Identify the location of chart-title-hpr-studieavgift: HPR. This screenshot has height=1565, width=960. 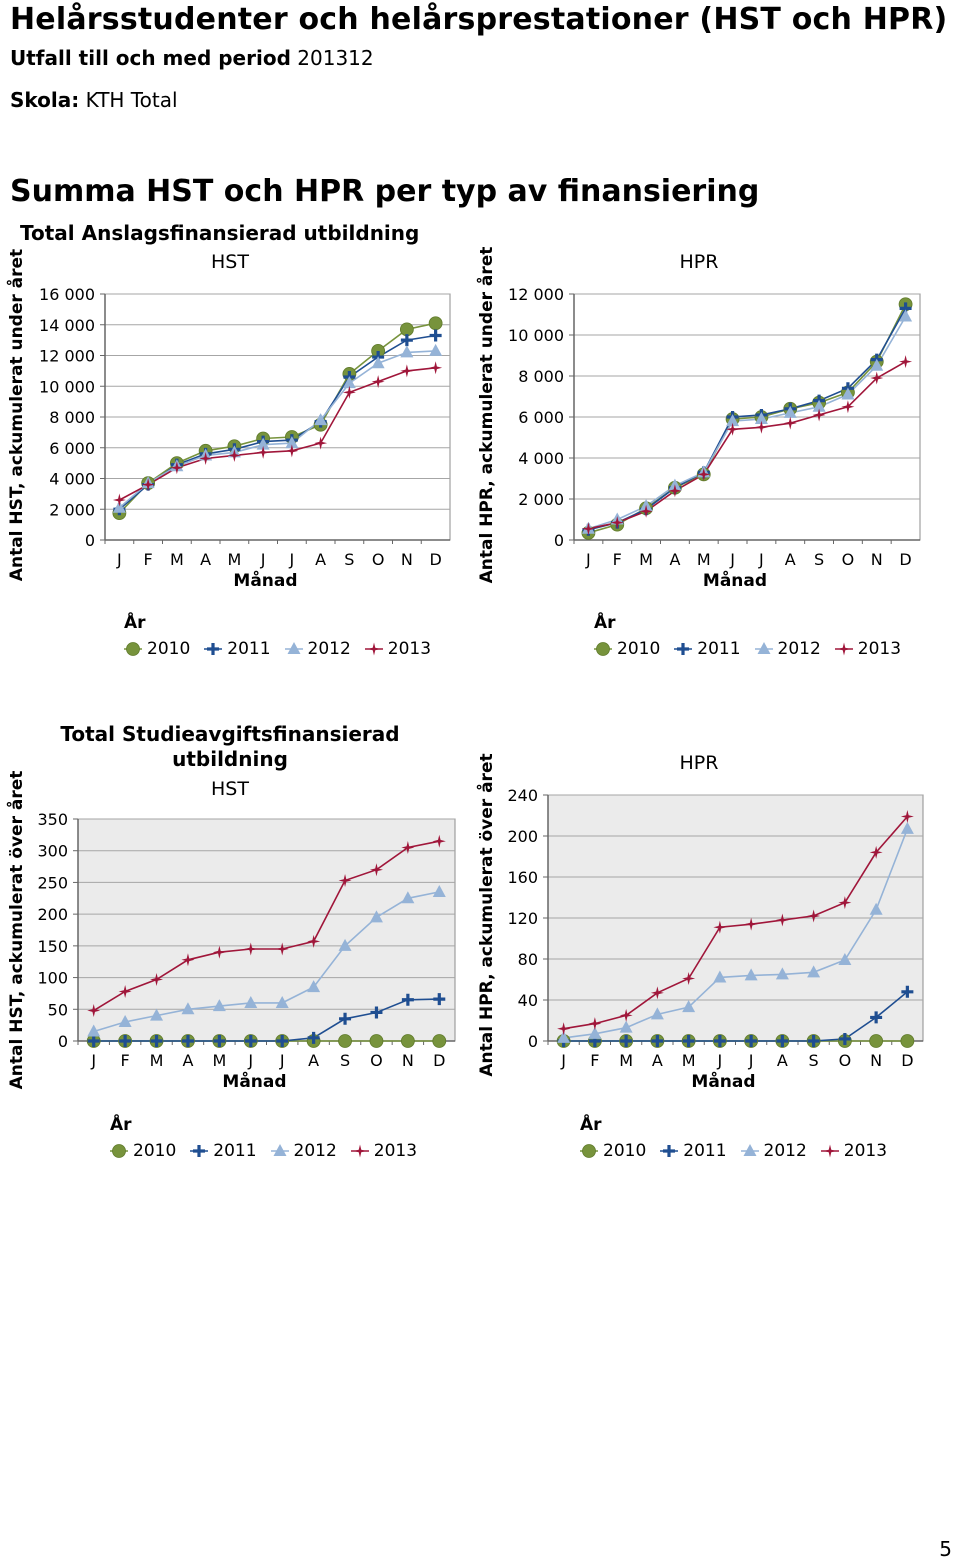
(699, 763).